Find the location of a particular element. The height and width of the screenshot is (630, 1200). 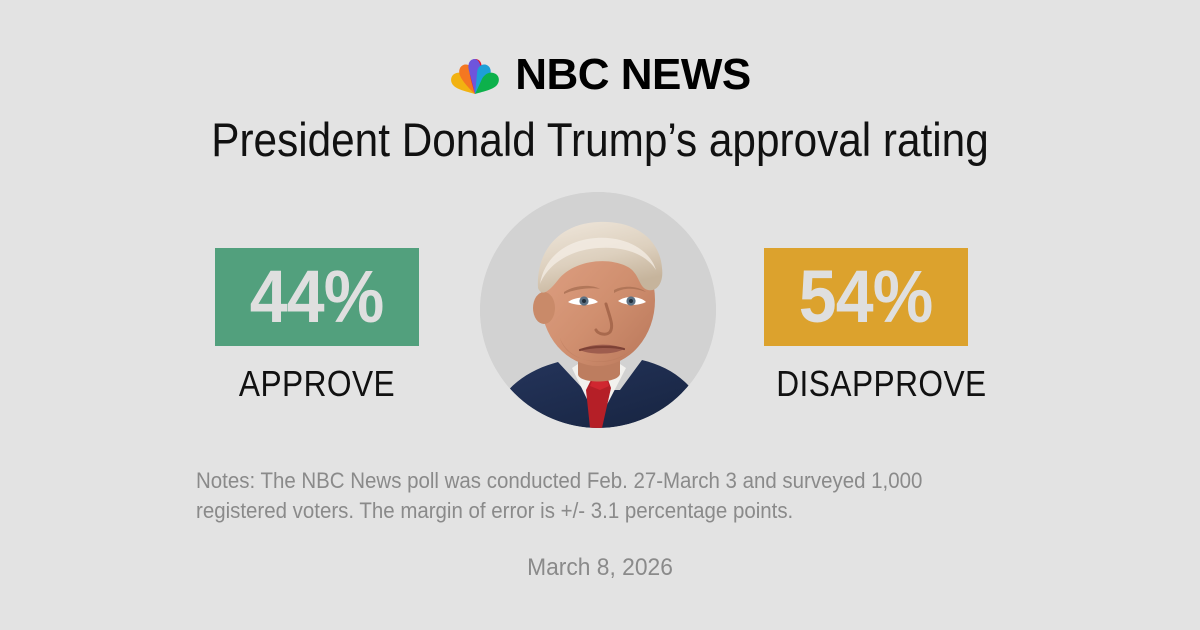

stat-approve-value: 44% is located at coordinates (317, 296).